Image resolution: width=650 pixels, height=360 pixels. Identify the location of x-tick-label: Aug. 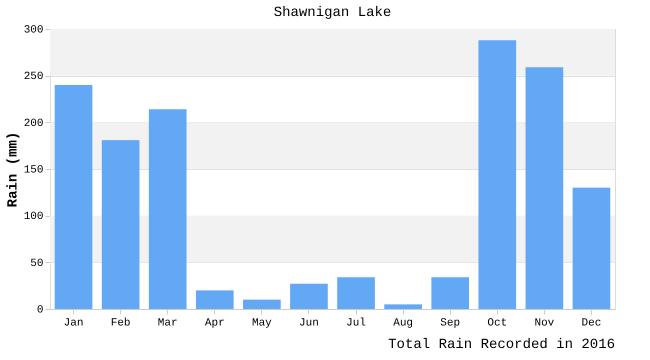
(403, 324).